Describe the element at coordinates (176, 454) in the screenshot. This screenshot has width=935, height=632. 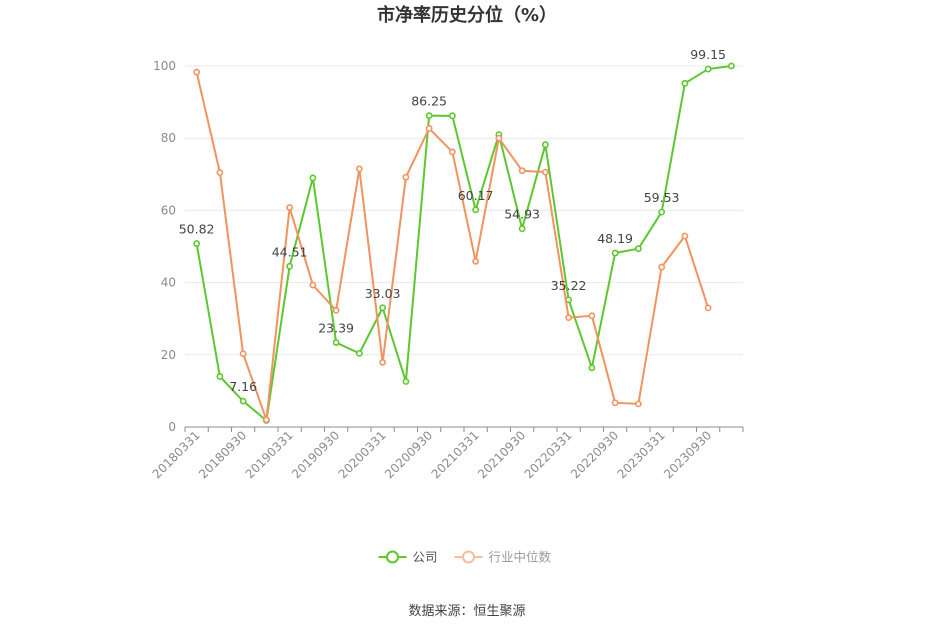
I see `x-tick-label: 20180331` at that location.